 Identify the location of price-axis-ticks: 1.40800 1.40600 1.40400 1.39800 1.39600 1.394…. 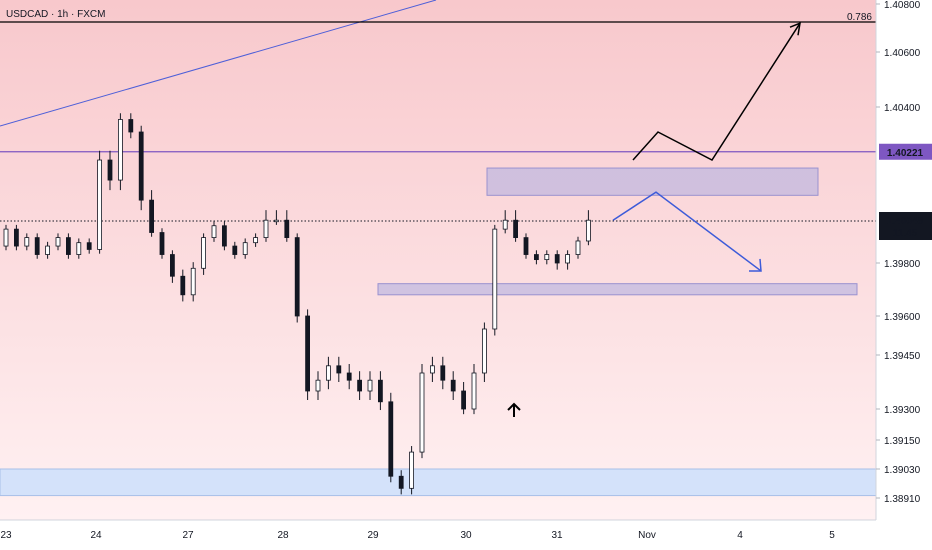
(898, 252).